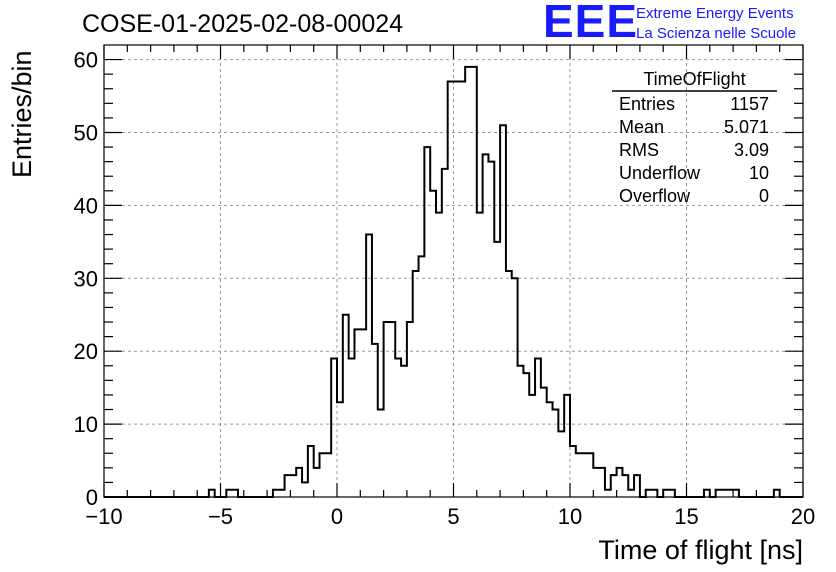 The width and height of the screenshot is (836, 572). What do you see at coordinates (749, 104) in the screenshot?
I see `stats-value: 1157` at bounding box center [749, 104].